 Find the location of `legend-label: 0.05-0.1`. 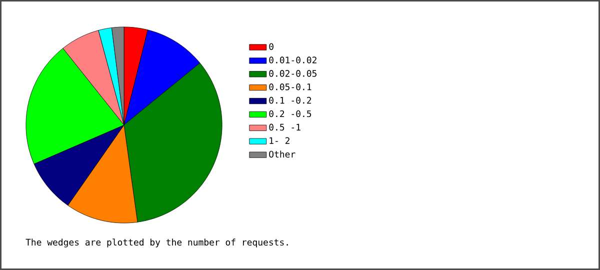

legend-label: 0.05-0.1 is located at coordinates (290, 86).